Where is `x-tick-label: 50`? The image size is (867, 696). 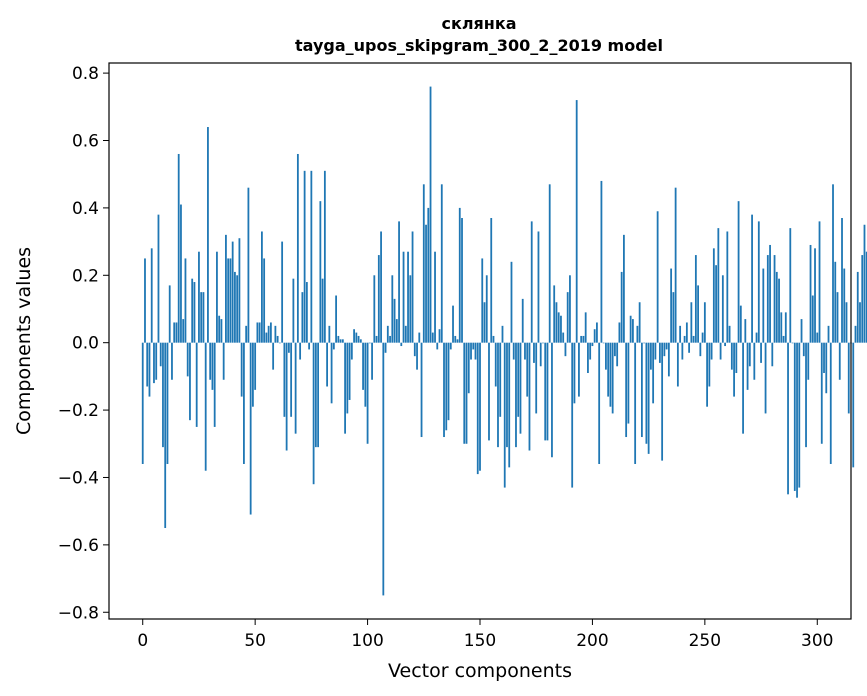
x-tick-label: 50 is located at coordinates (255, 641).